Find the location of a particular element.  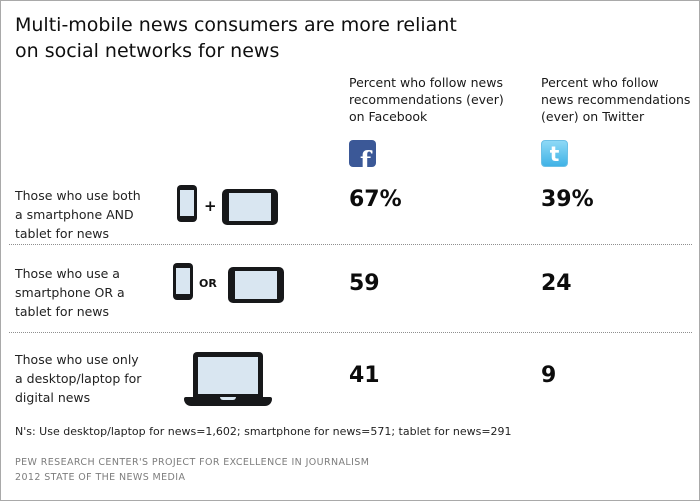

source-line-2: 2012 STATE OF THE NEWS MEDIA is located at coordinates (100, 477).